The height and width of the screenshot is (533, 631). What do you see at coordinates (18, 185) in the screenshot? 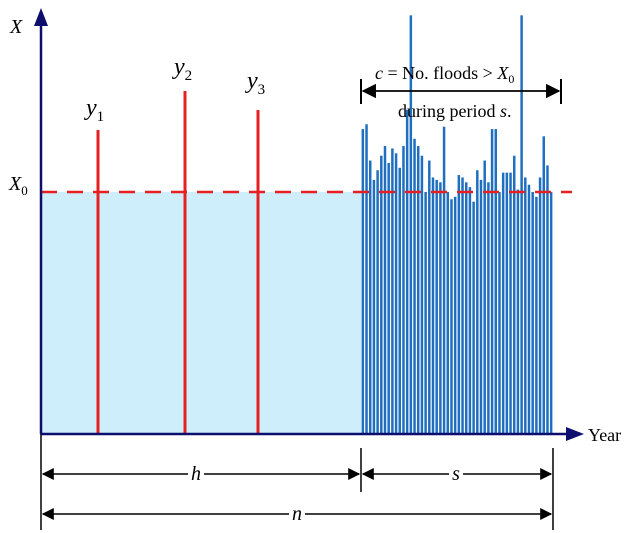
I see `threshold-label: X0` at bounding box center [18, 185].